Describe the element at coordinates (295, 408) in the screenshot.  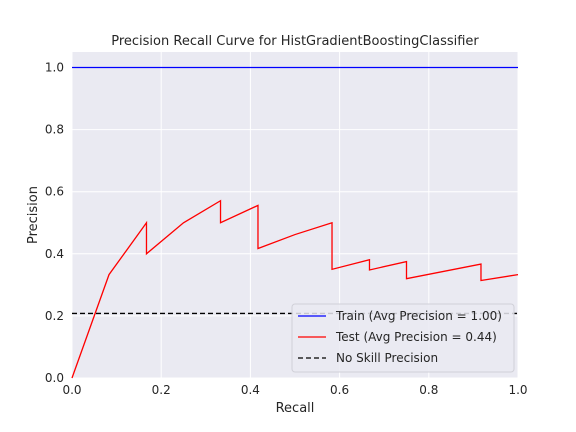
I see `x-axis-label: Recall` at that location.